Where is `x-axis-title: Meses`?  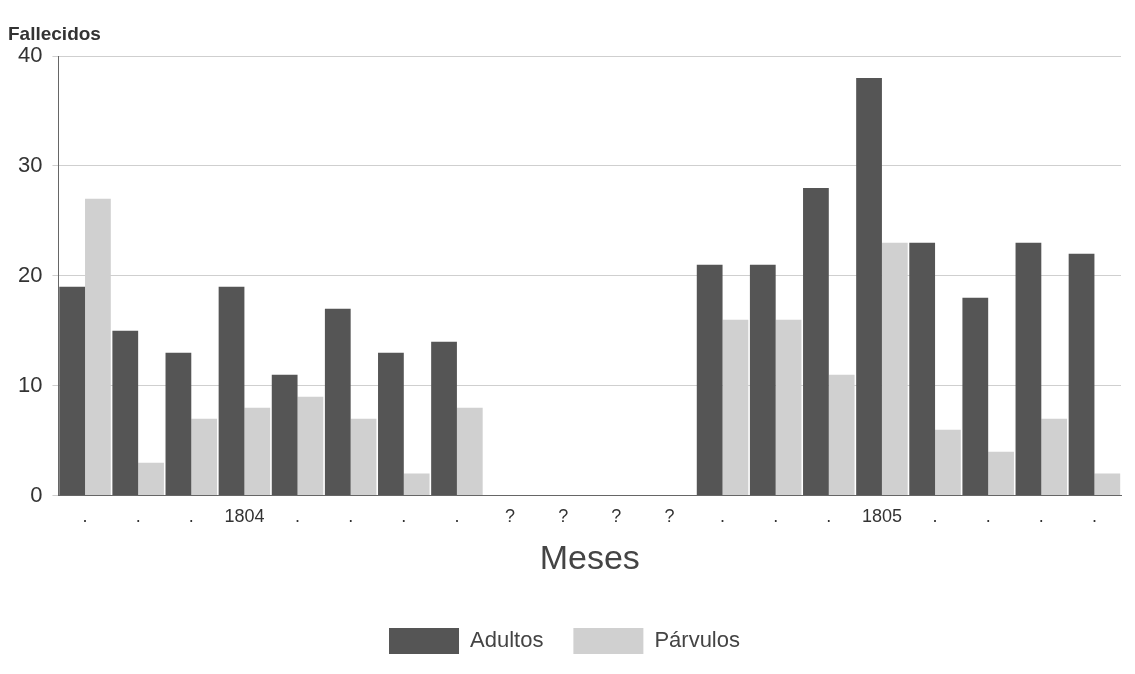
x-axis-title: Meses is located at coordinates (589, 556).